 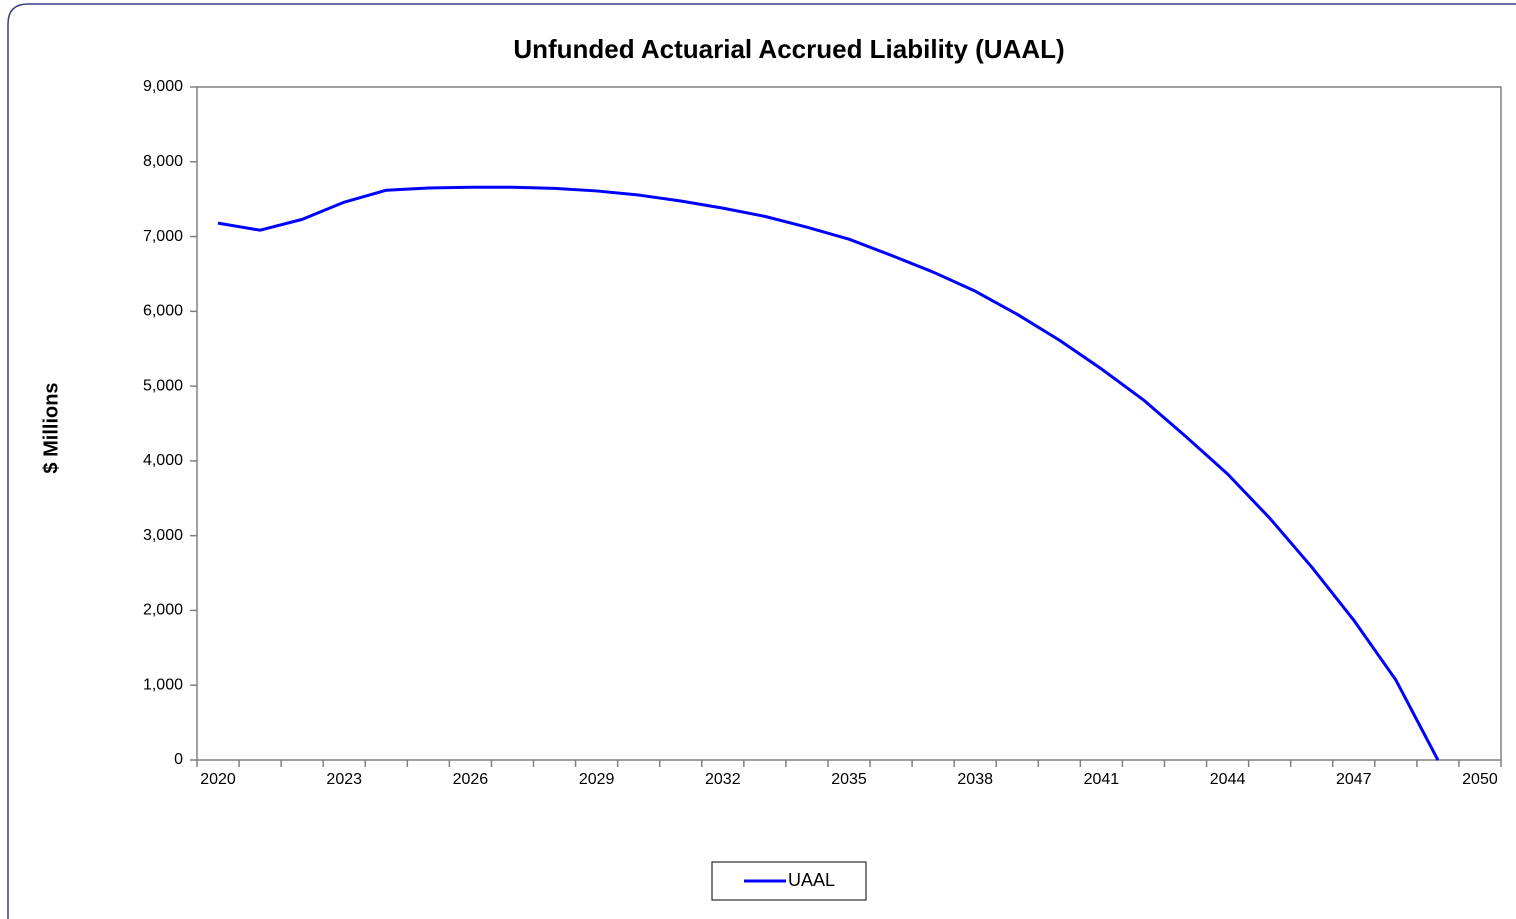 I want to click on x-tick-label: 2023, so click(x=344, y=779).